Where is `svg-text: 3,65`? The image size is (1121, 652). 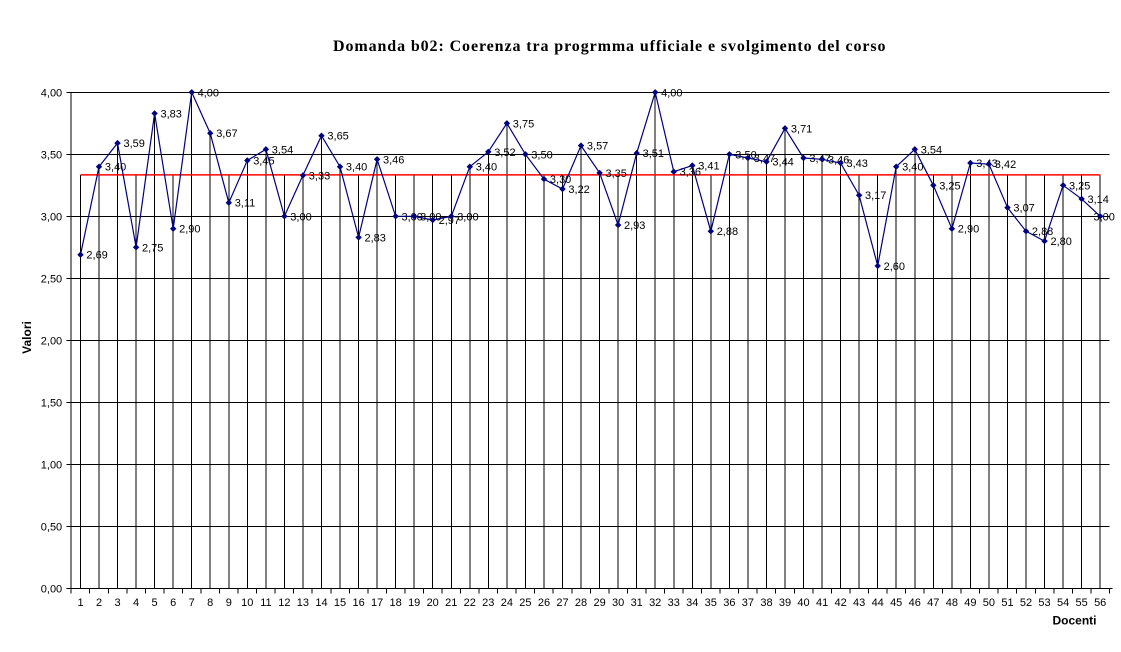 svg-text: 3,65 is located at coordinates (337, 137).